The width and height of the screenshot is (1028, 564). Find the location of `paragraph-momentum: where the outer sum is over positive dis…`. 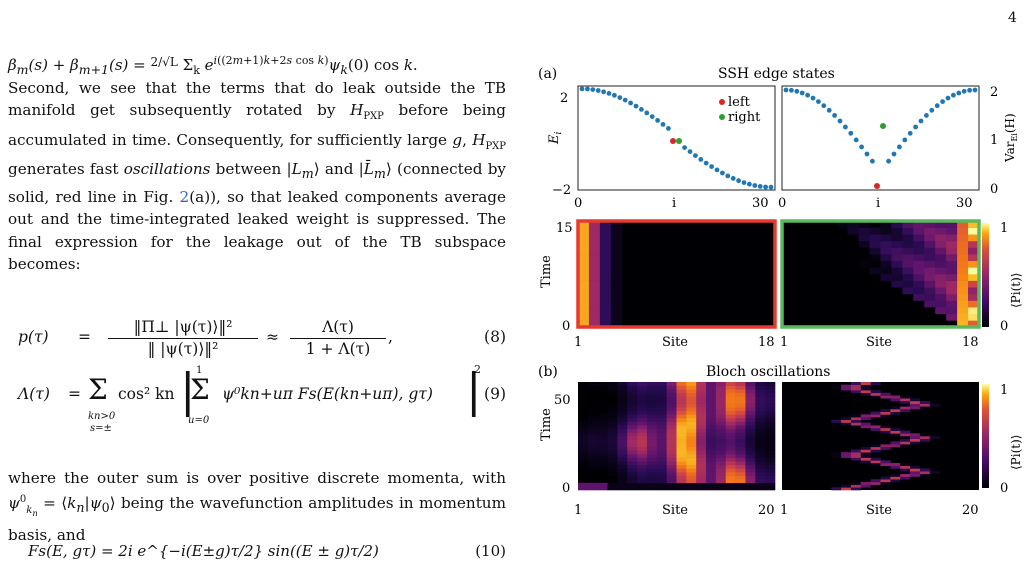

paragraph-momentum: where the outer sum is over positive dis… is located at coordinates (257, 506).